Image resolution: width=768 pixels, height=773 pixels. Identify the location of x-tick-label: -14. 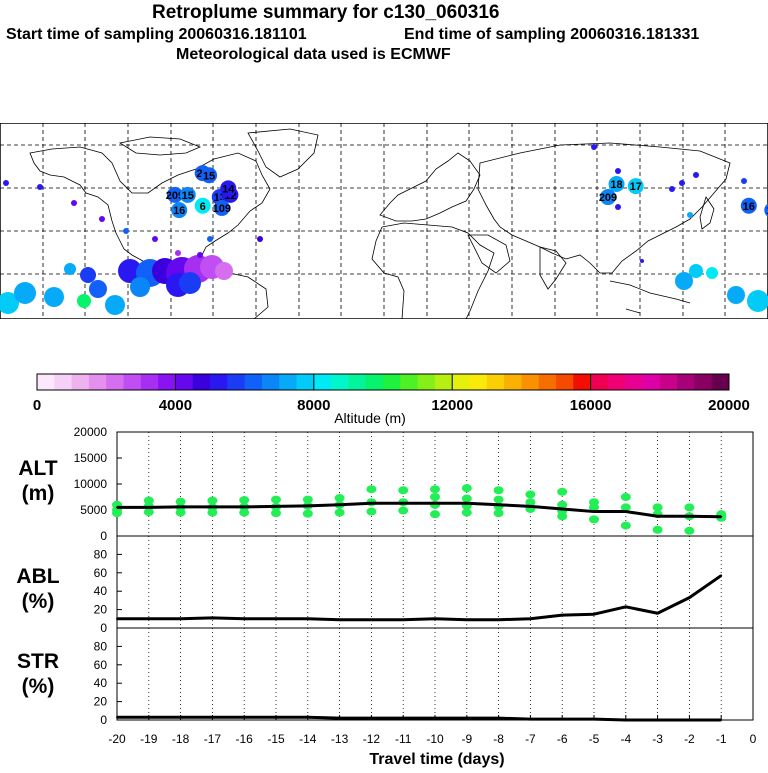
(308, 739).